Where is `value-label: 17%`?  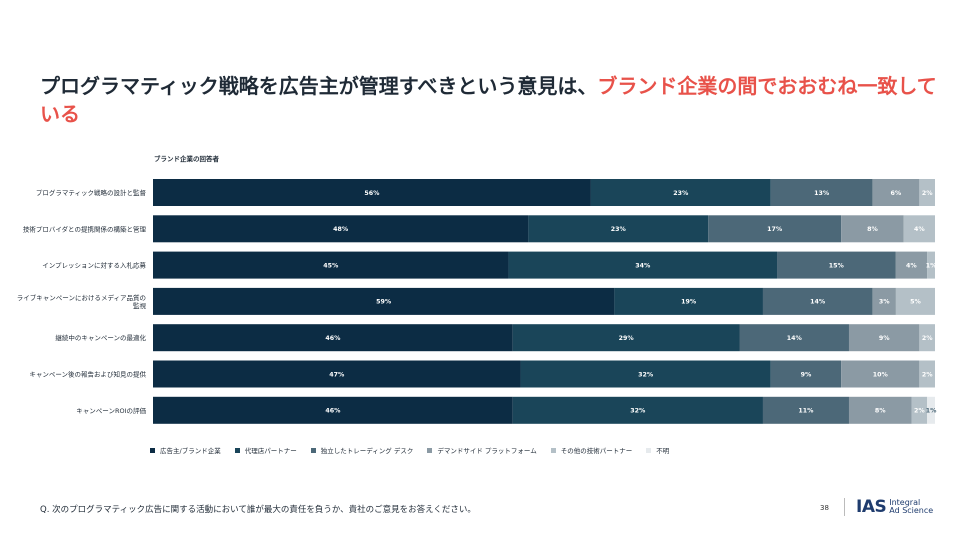
value-label: 17% is located at coordinates (775, 229).